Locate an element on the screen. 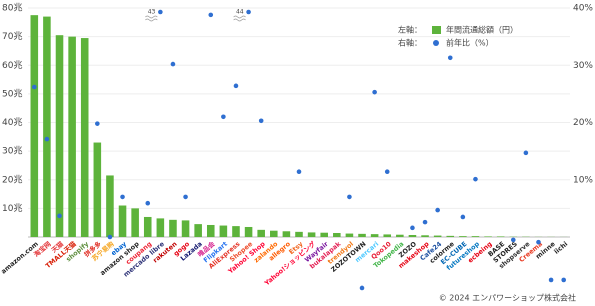  y-tick-label: 30兆 is located at coordinates (12, 151).